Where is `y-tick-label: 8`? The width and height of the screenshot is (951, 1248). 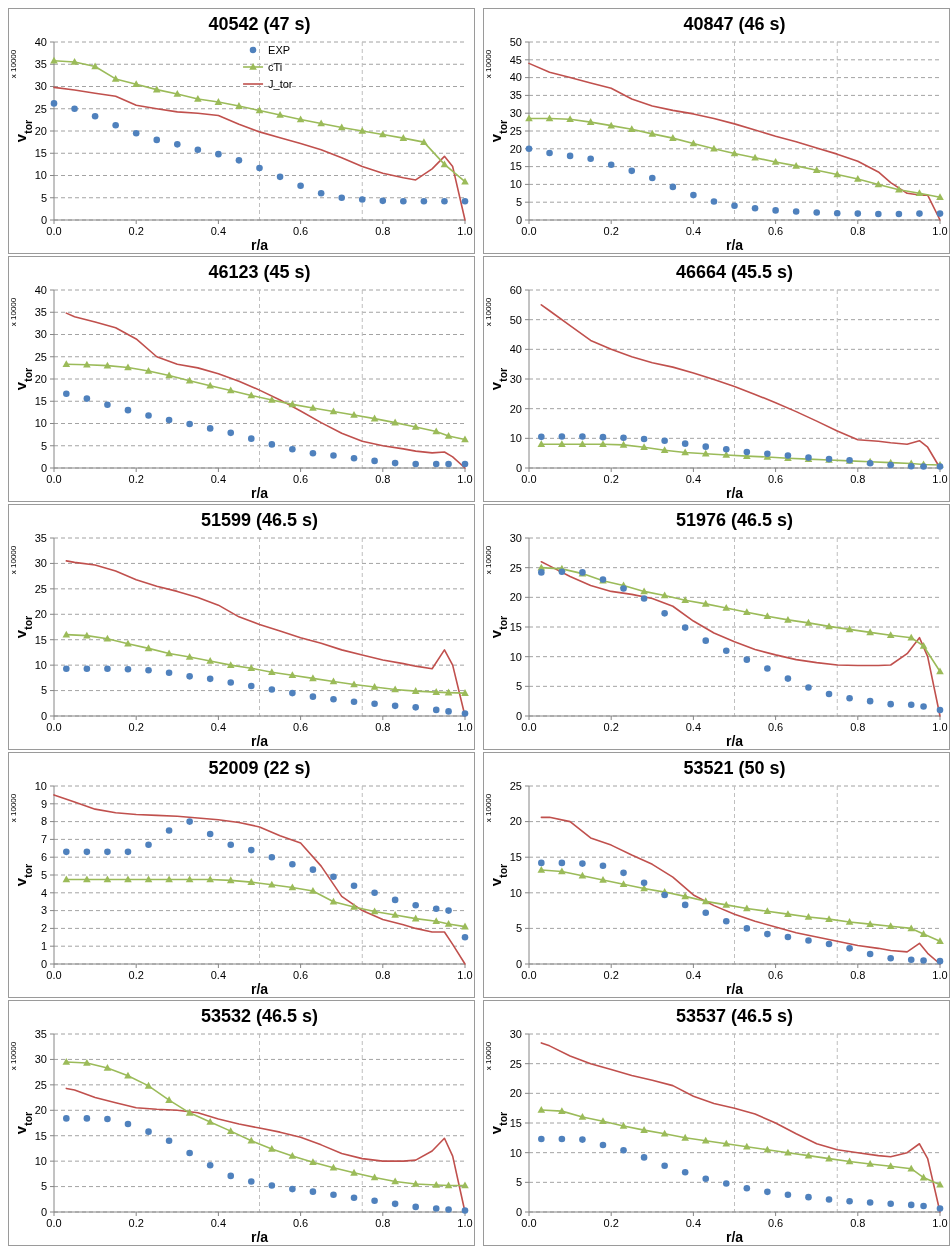 y-tick-label: 8 is located at coordinates (43, 821).